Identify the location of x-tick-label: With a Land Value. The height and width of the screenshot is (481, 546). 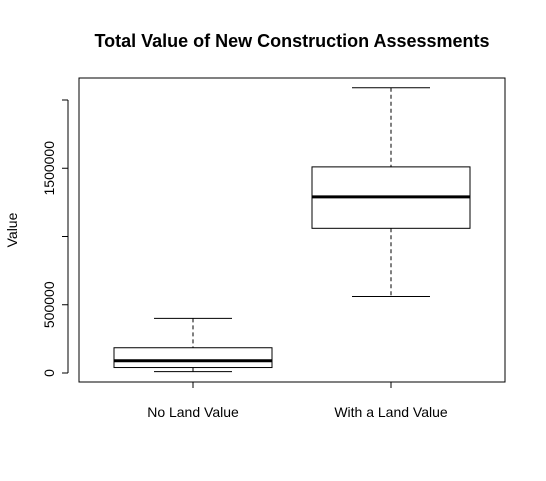
(391, 412).